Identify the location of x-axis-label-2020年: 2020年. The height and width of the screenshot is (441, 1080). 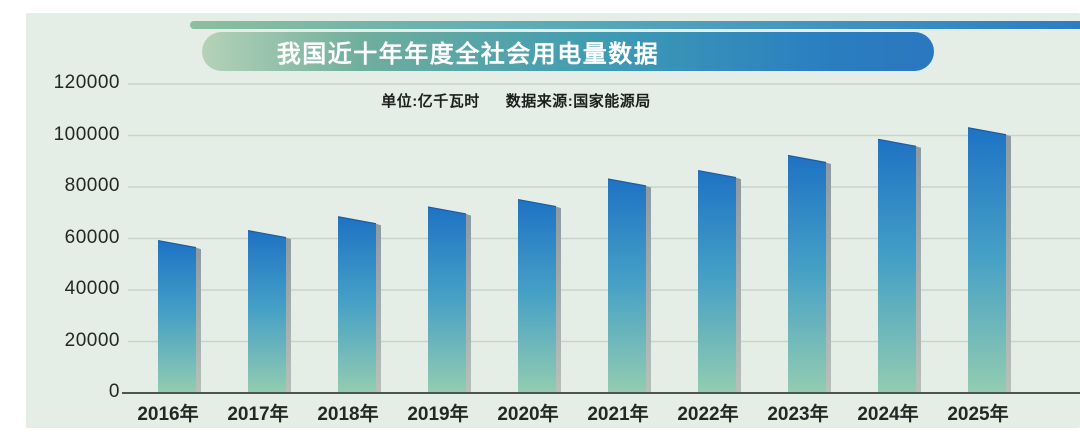
(528, 414).